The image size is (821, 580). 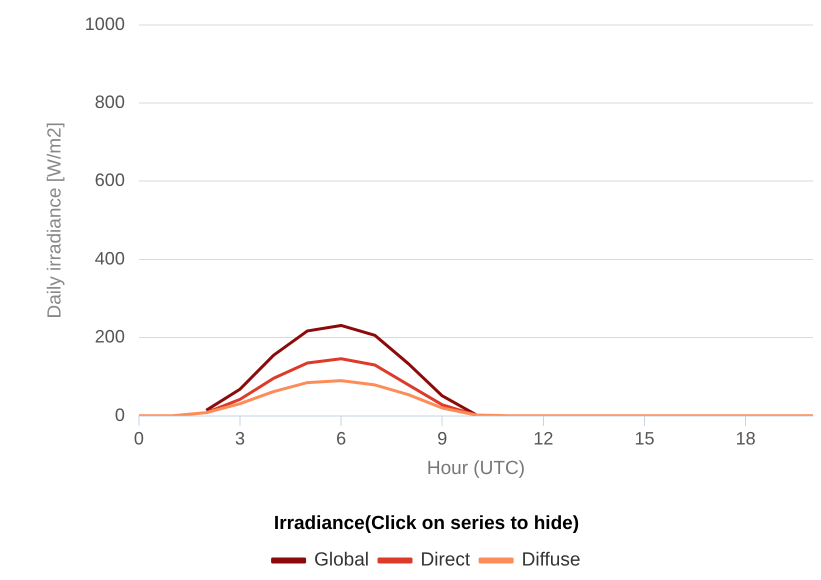 I want to click on x-tick-label: 15, so click(x=644, y=438).